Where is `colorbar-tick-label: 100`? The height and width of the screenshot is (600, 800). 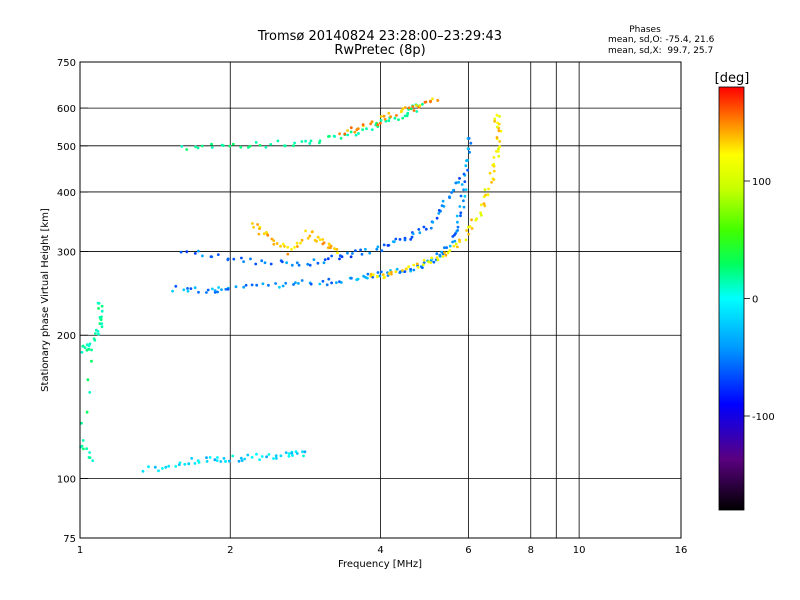
colorbar-tick-label: 100 is located at coordinates (761, 182).